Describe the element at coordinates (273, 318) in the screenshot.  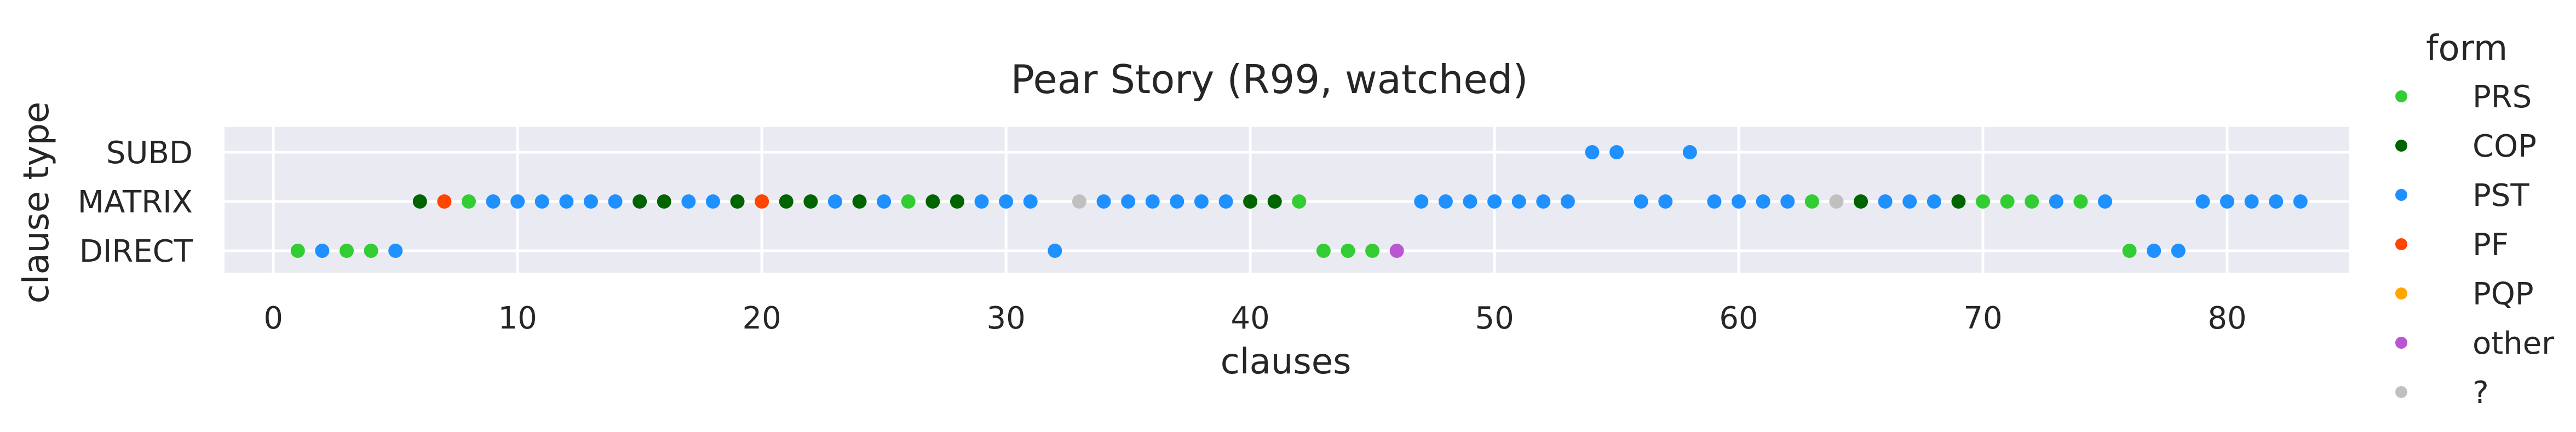
I see `x-tick-label: 0` at that location.